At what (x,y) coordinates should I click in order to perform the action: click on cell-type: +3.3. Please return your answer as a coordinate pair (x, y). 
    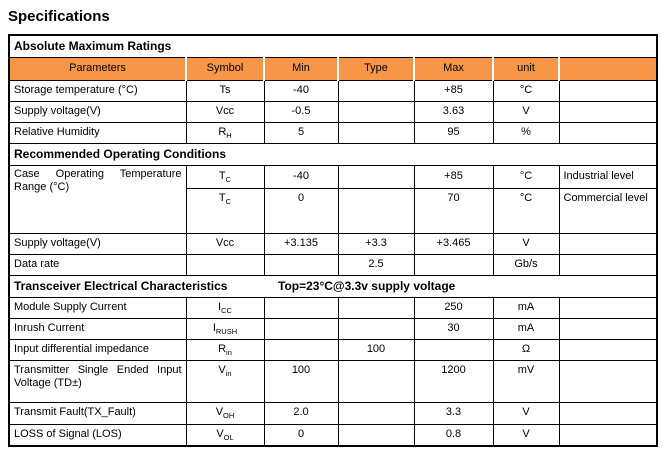
    Looking at the image, I should click on (376, 243).